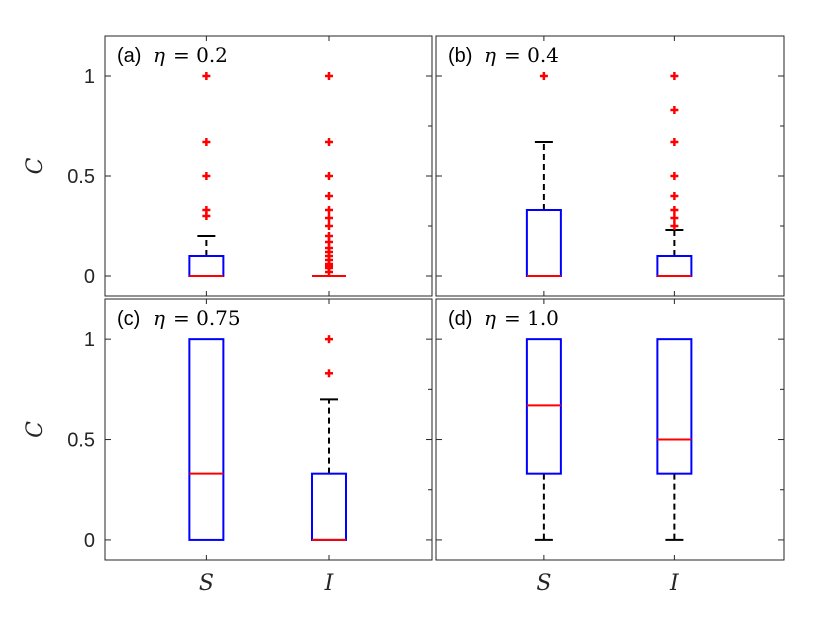  I want to click on panel-tag: (c), so click(128, 319).